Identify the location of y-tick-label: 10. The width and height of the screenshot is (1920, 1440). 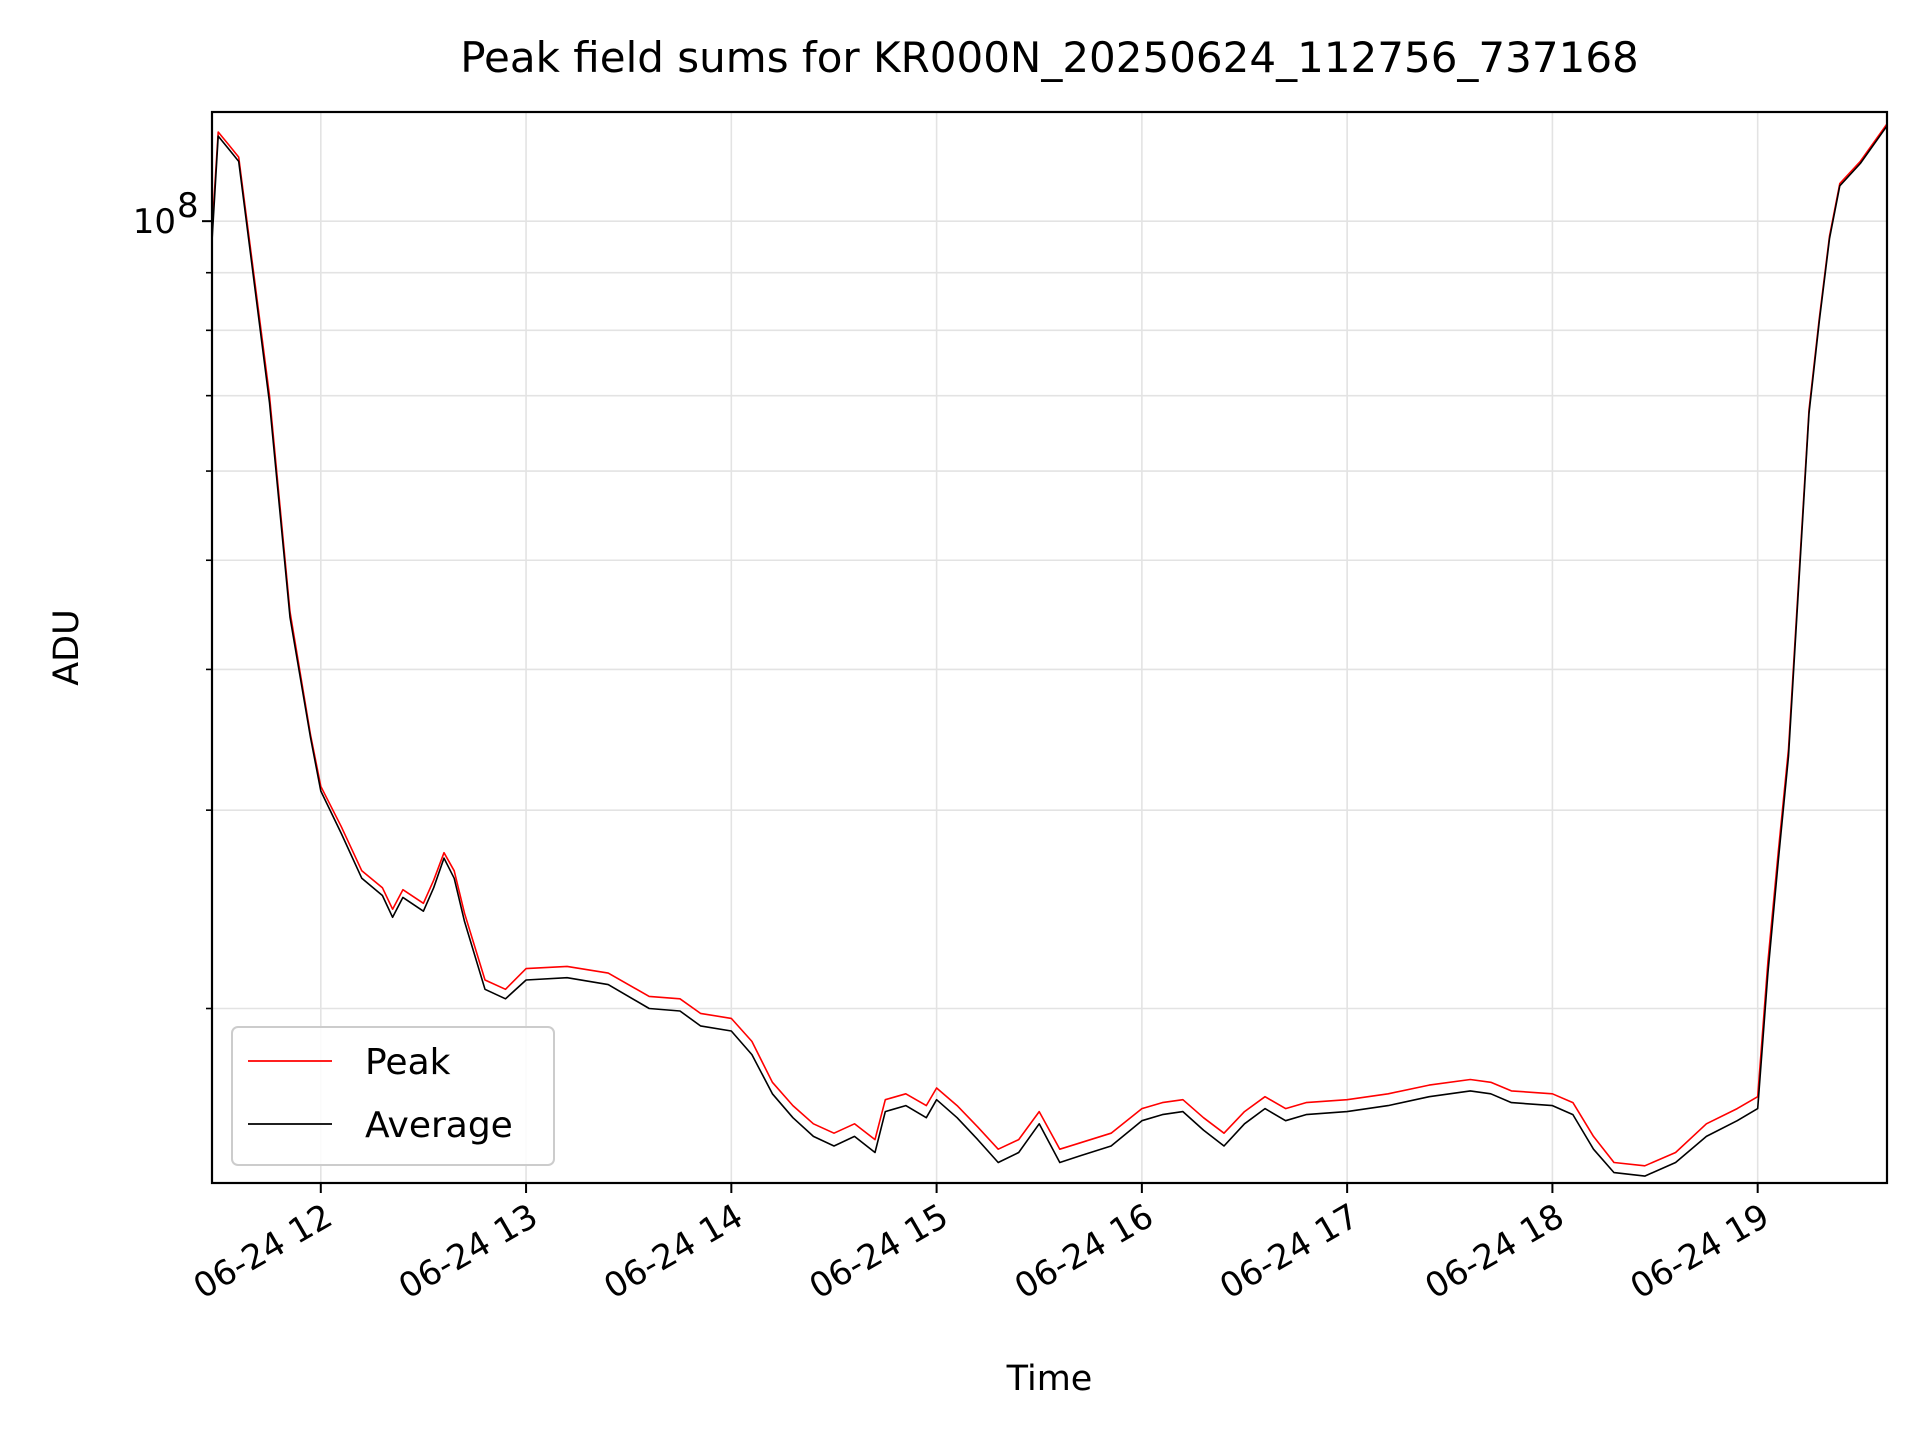
(154, 222).